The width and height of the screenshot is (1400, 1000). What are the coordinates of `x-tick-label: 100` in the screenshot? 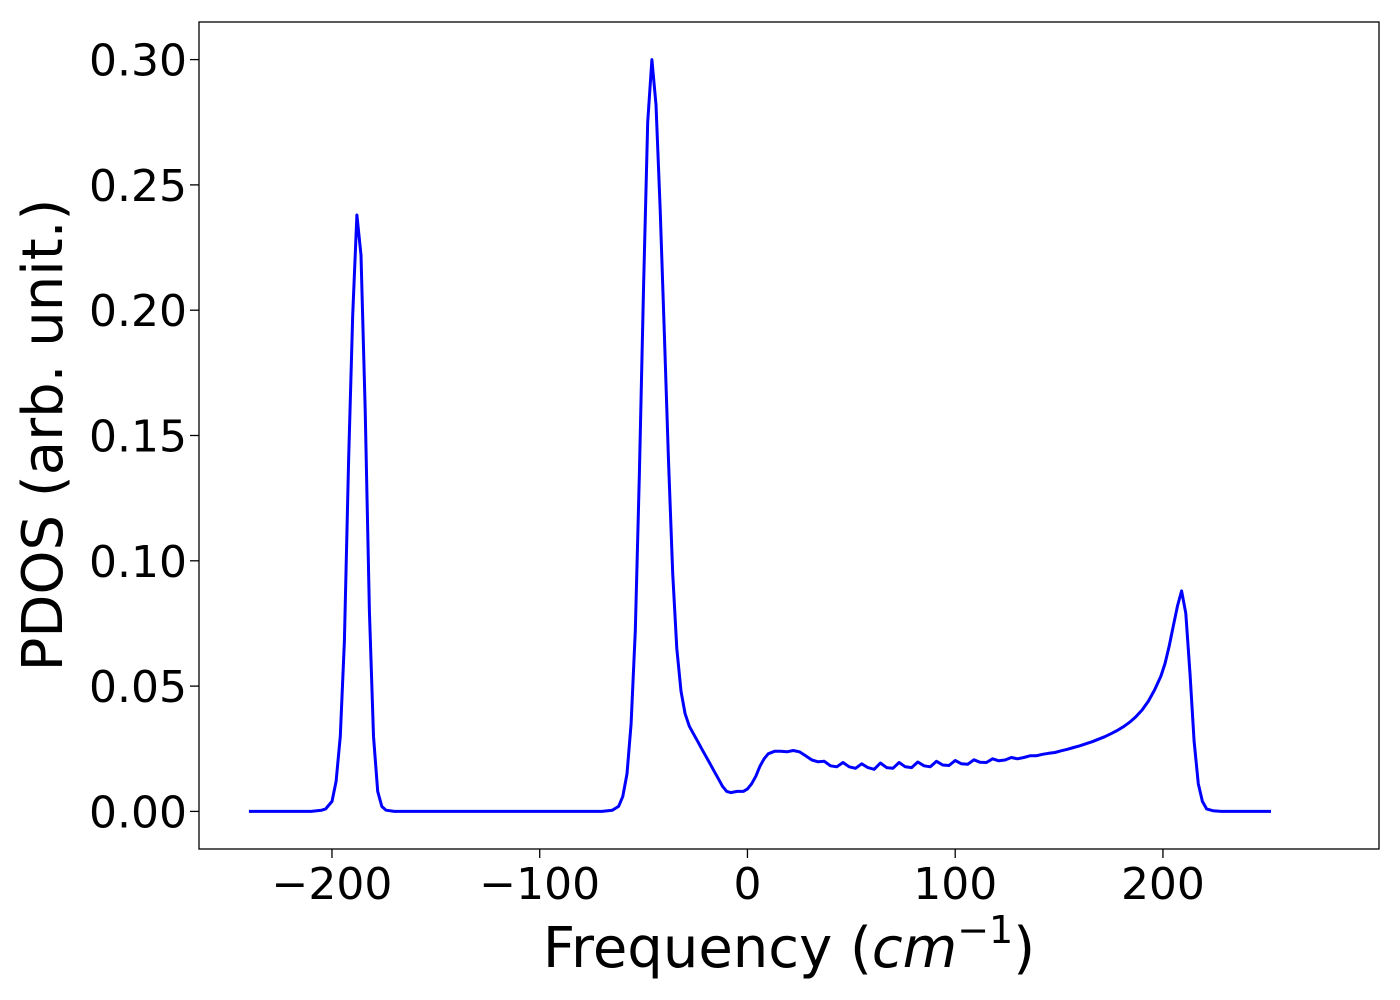 It's located at (955, 884).